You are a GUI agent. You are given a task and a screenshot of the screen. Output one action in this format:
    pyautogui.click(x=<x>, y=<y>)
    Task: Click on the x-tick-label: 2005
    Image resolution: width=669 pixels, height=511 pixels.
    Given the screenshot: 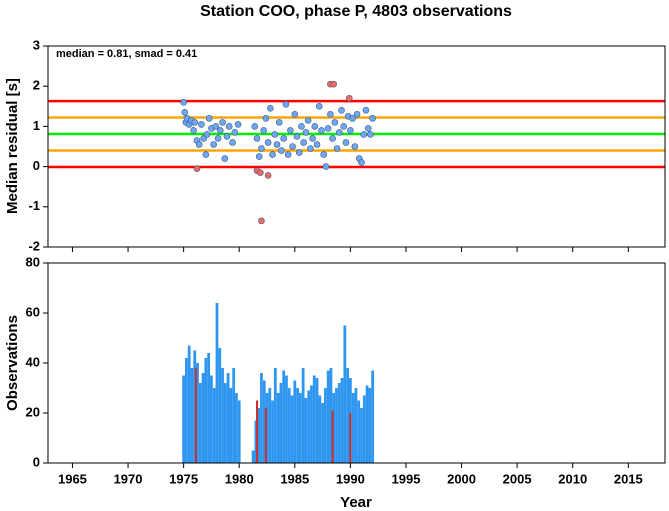 What is the action you would take?
    pyautogui.click(x=517, y=478)
    